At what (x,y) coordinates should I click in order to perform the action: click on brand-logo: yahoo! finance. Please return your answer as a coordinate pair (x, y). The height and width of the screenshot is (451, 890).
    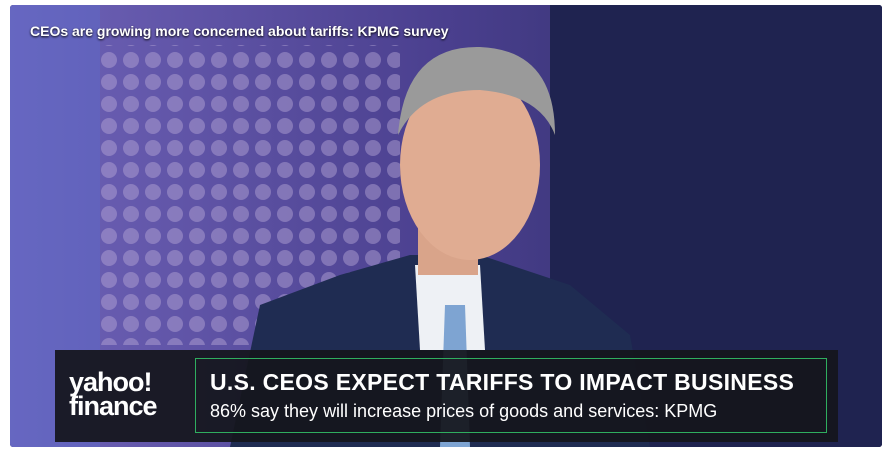
    Looking at the image, I should click on (113, 394).